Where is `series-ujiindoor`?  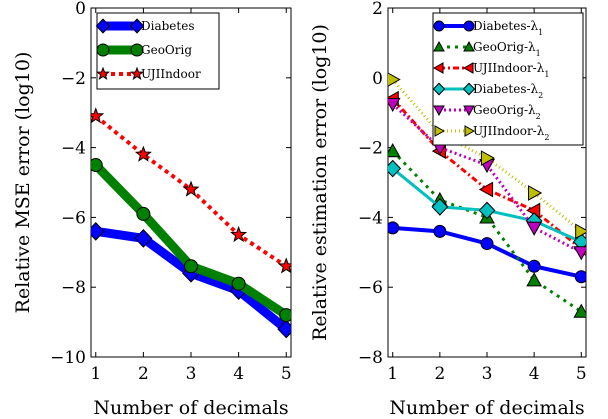
series-ujiindoor is located at coordinates (191, 190).